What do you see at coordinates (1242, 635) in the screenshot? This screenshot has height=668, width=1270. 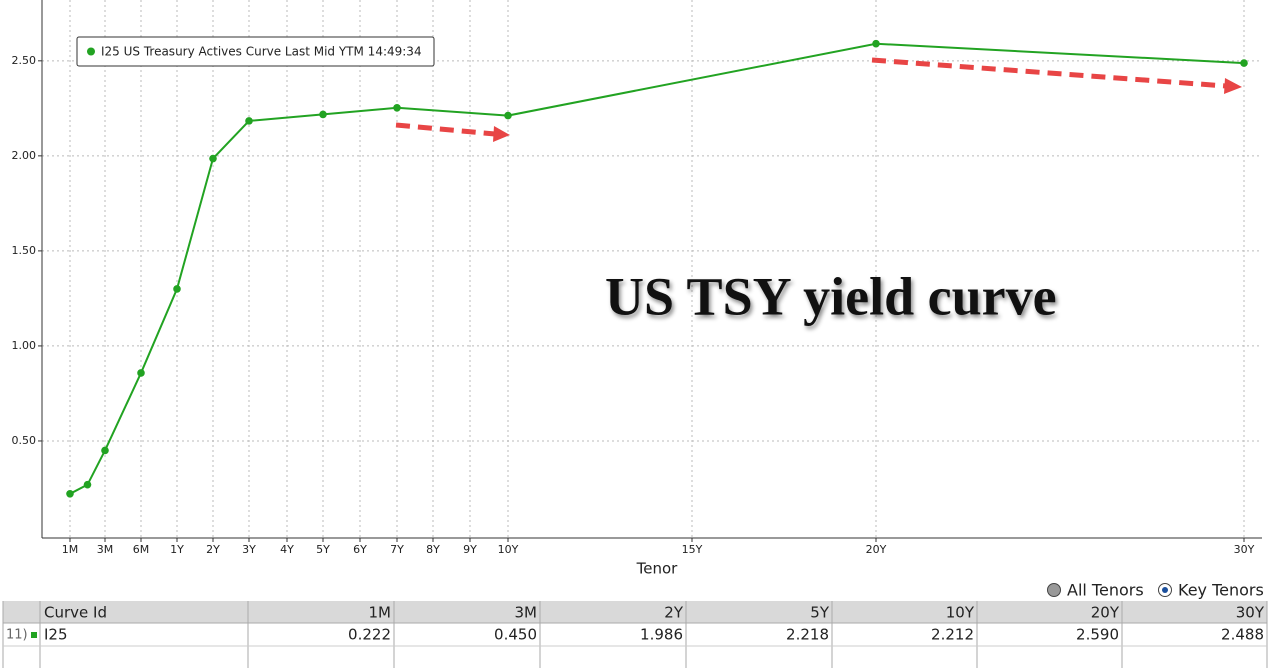 I see `table-cell: 2.488` at bounding box center [1242, 635].